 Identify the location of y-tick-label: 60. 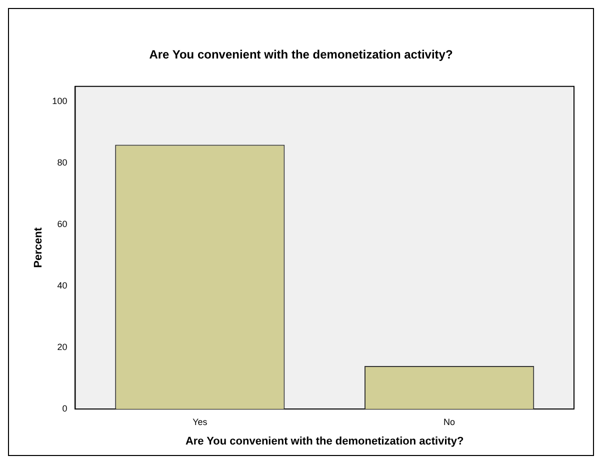
(62, 224).